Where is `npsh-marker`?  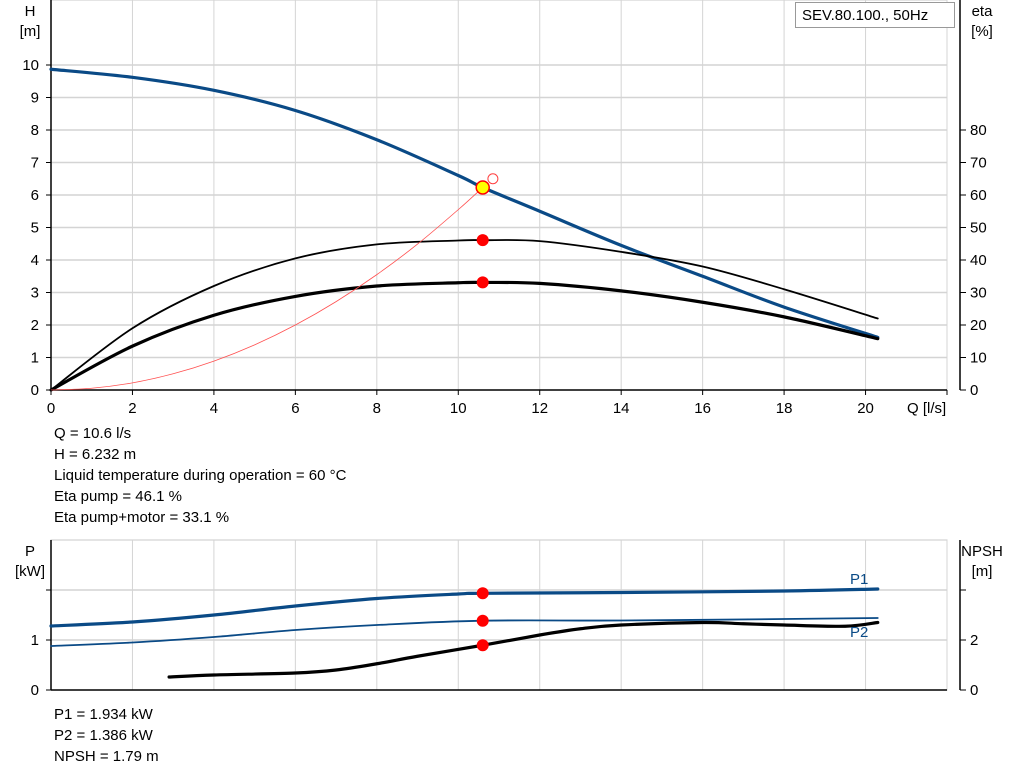
npsh-marker is located at coordinates (482, 645).